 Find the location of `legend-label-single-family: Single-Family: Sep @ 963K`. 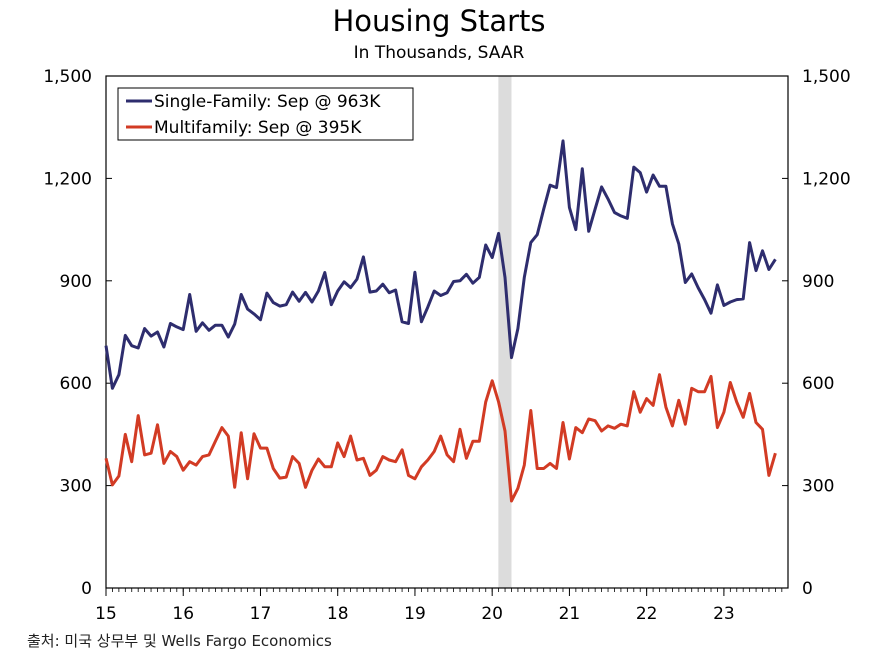

legend-label-single-family: Single-Family: Sep @ 963K is located at coordinates (267, 102).